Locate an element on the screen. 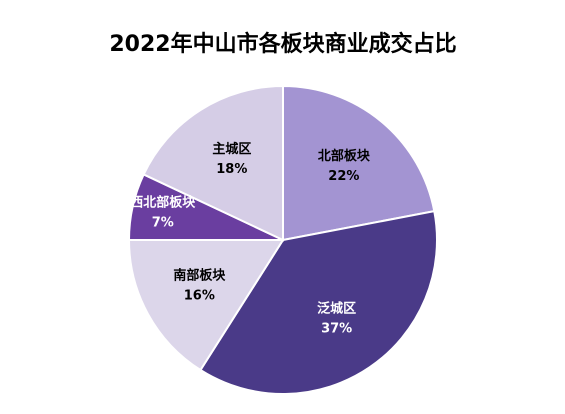 The height and width of the screenshot is (414, 565). value-label: 7% is located at coordinates (163, 223).